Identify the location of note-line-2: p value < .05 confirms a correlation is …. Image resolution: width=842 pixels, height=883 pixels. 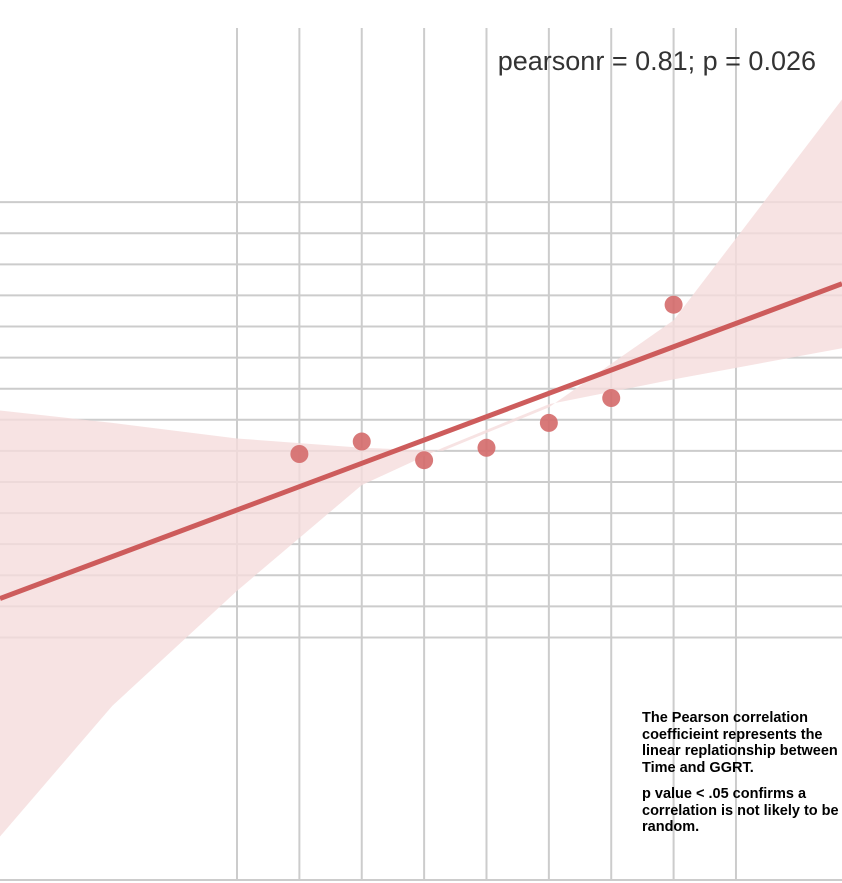
(740, 810).